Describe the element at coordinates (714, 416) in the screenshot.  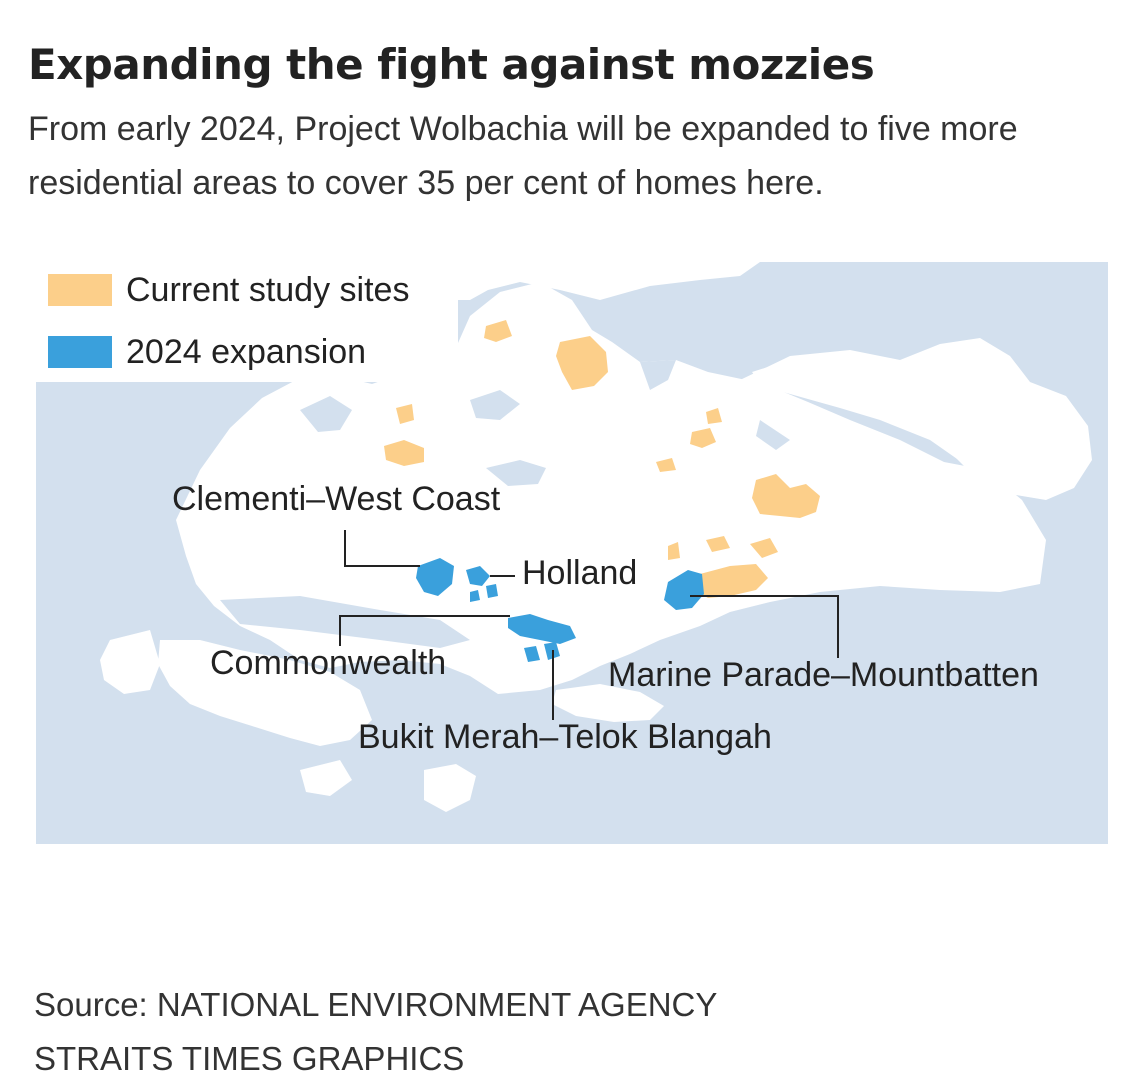
I see `current-site-hougang` at that location.